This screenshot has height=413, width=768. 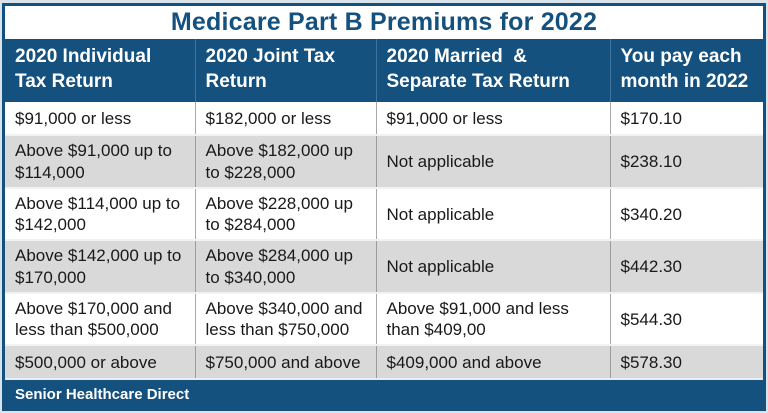 What do you see at coordinates (100, 318) in the screenshot?
I see `cell-individual: Above $170,000 and less than $500,000` at bounding box center [100, 318].